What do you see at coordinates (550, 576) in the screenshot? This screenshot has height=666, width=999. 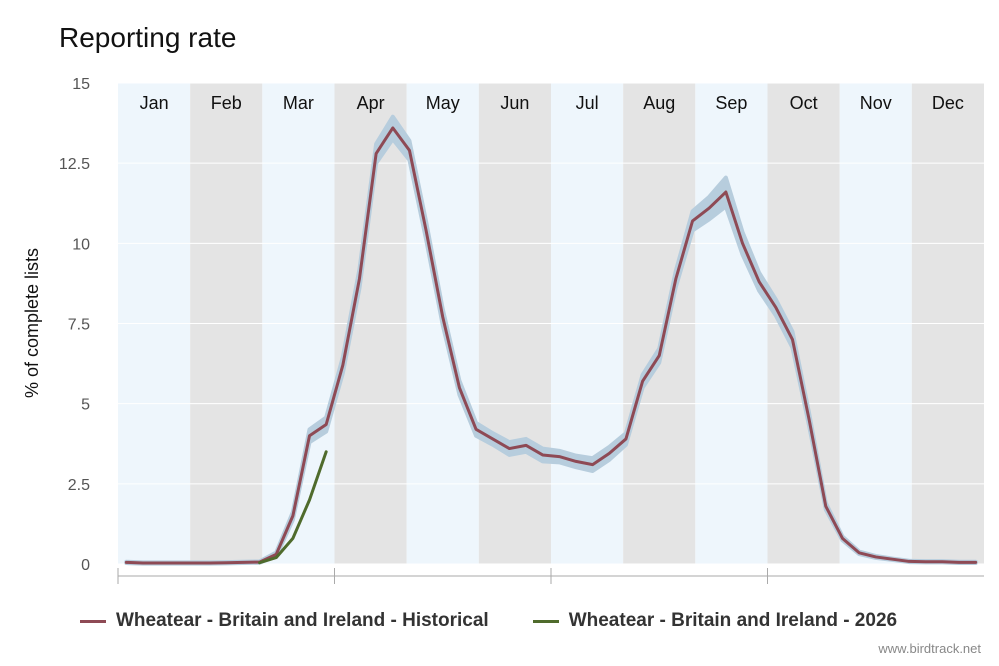 I see `x-axis` at bounding box center [550, 576].